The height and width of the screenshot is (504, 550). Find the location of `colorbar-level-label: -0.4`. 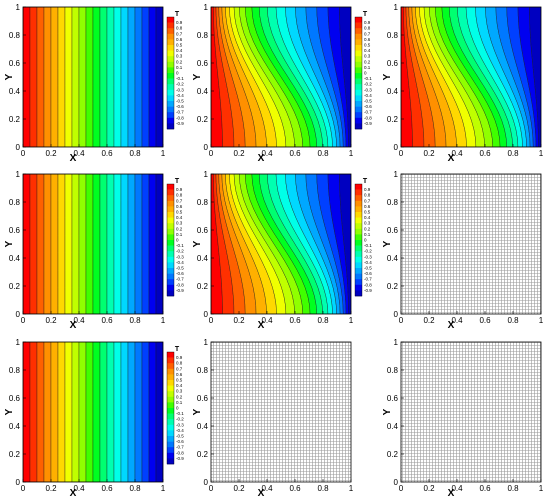

colorbar-level-label: -0.4 is located at coordinates (180, 95).